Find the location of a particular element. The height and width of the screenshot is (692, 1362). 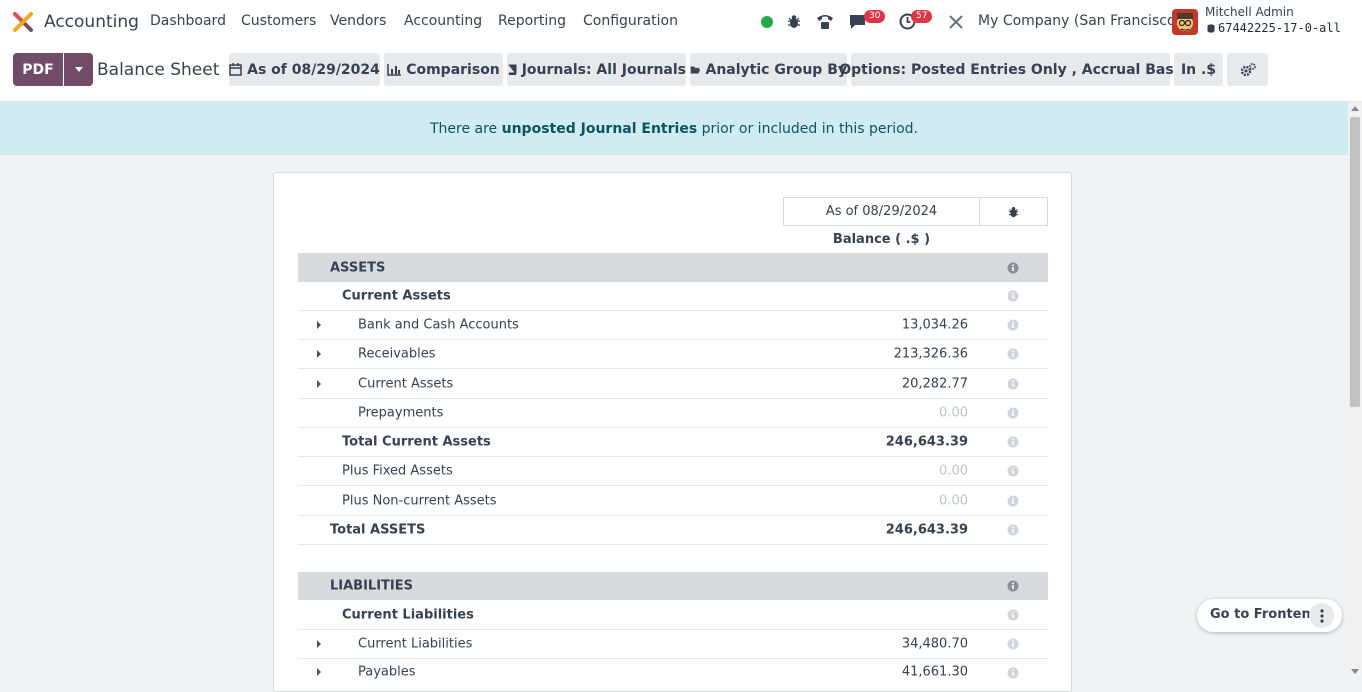

row-label: ASSETS is located at coordinates (358, 267).